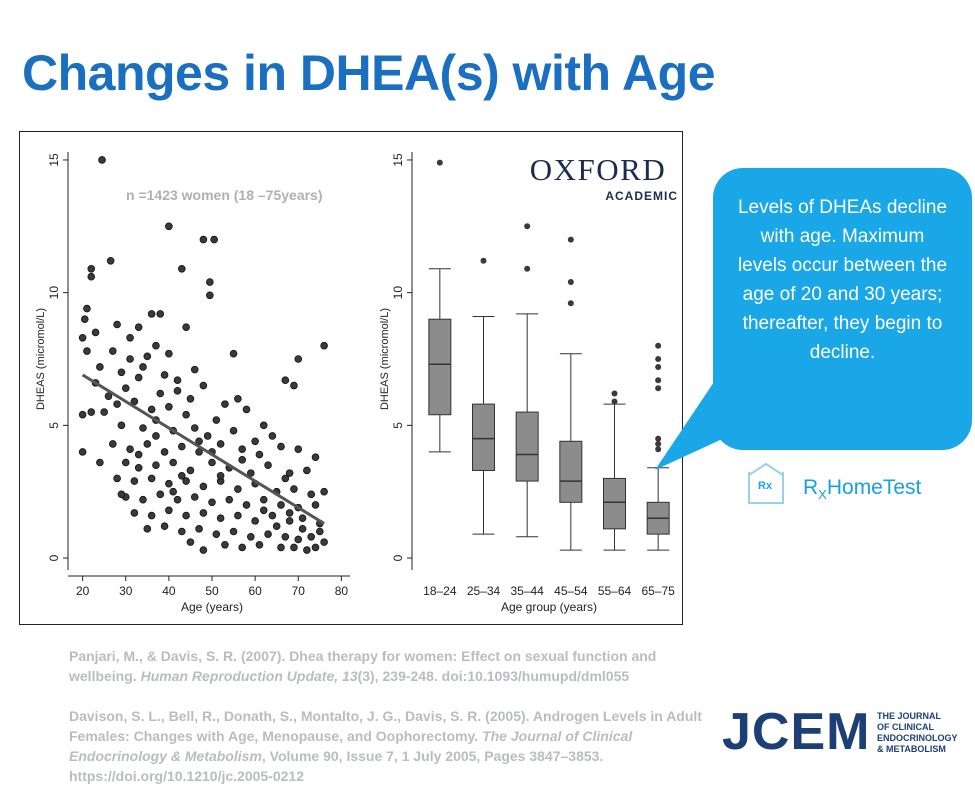 The image size is (975, 793). What do you see at coordinates (212, 607) in the screenshot?
I see `scatter-x-axis-label: Age (years)` at bounding box center [212, 607].